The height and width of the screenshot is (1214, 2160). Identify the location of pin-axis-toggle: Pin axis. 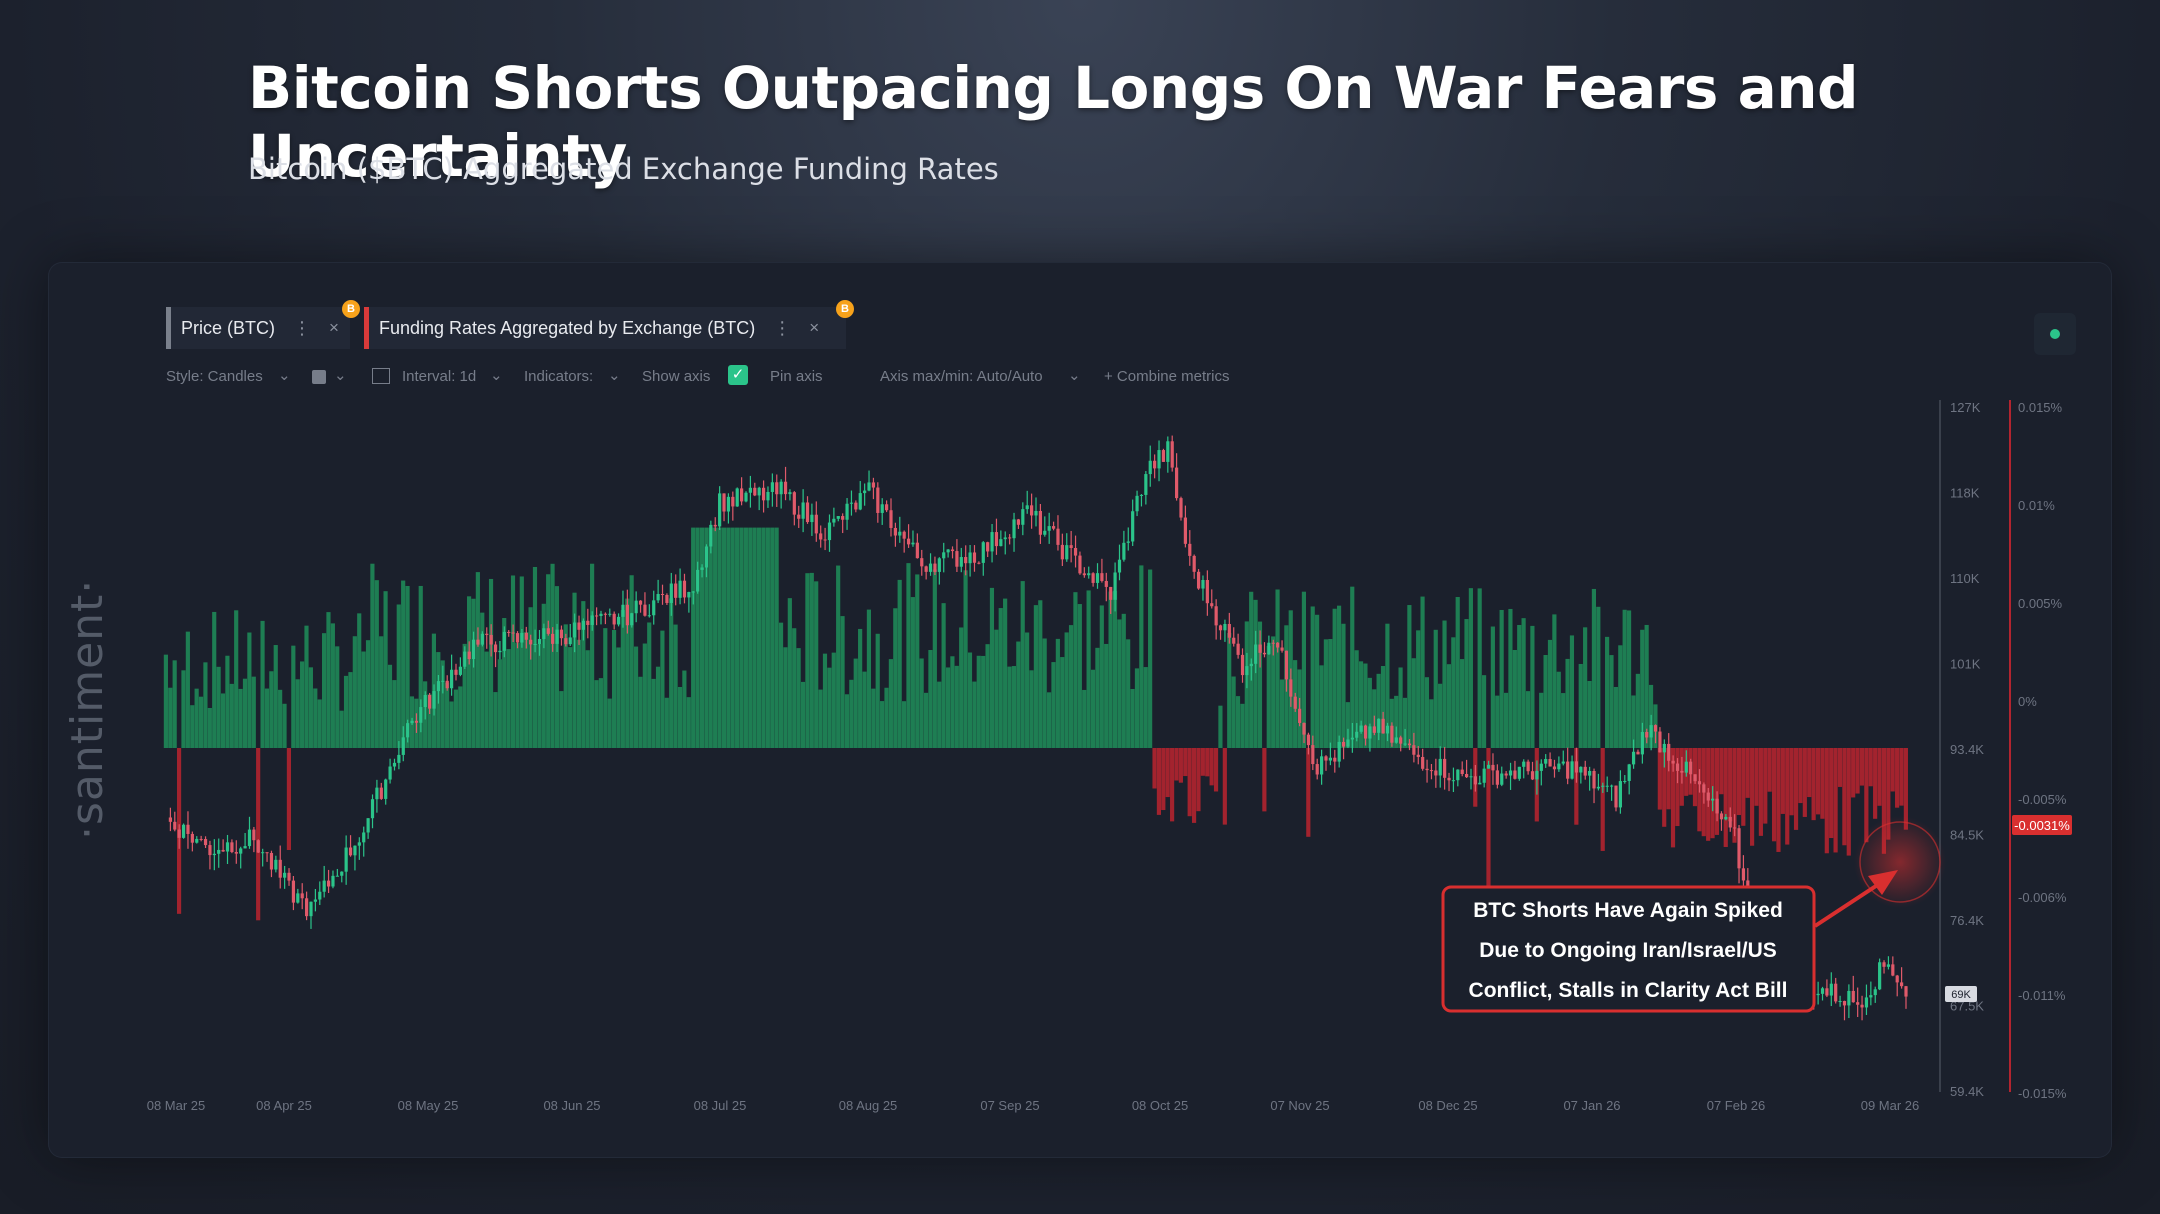
(796, 376).